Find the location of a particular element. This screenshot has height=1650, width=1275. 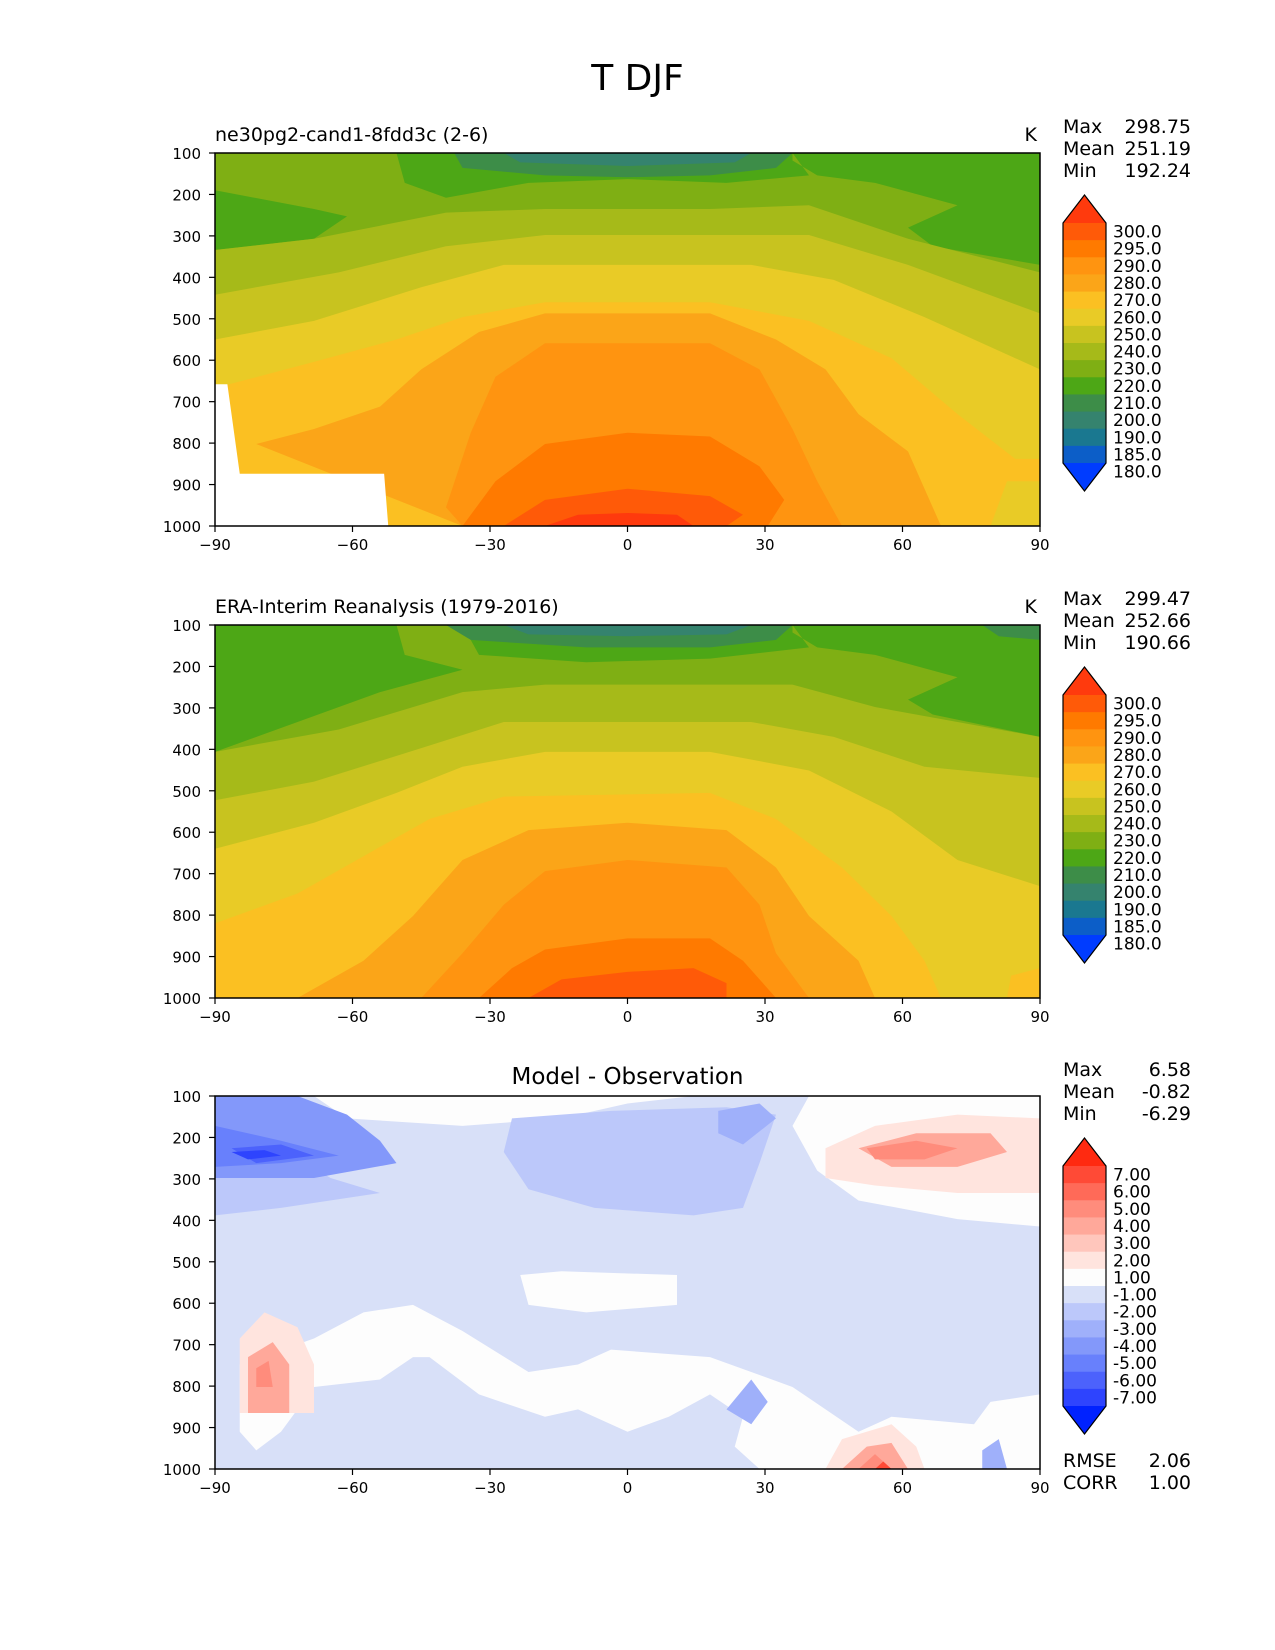

colorbar-label: -5.00 is located at coordinates (1135, 1364).